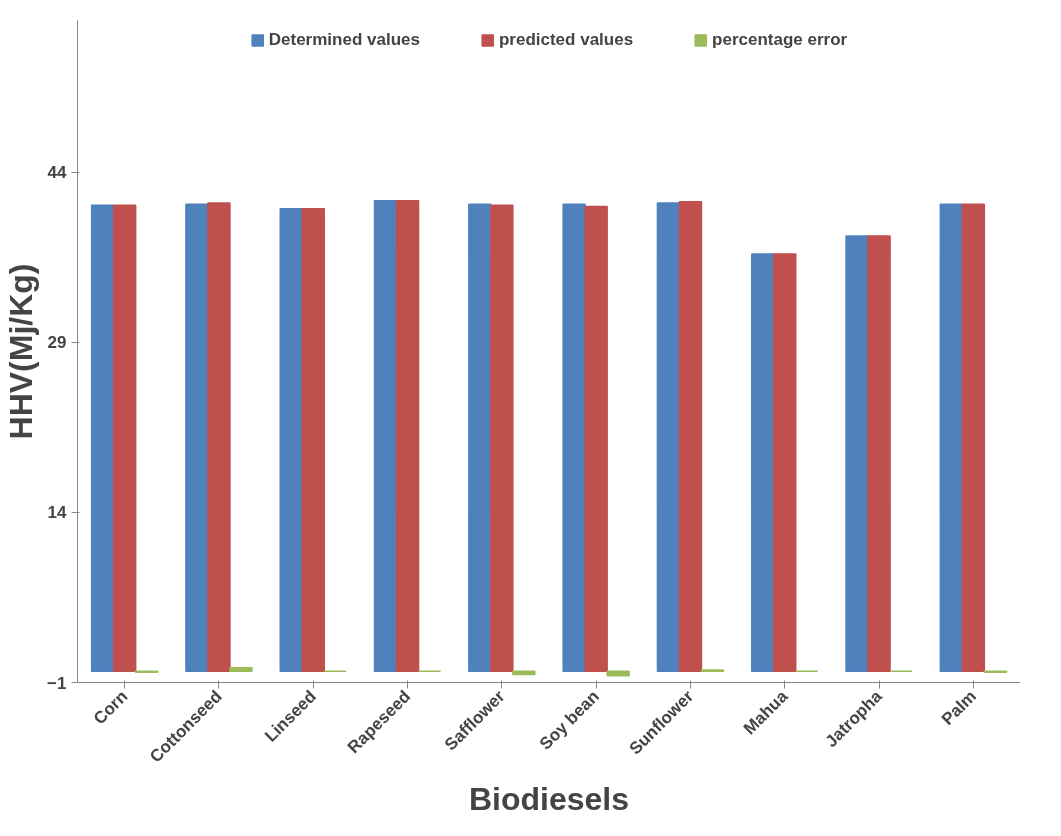  I want to click on y-tick-label: −1, so click(57, 683).